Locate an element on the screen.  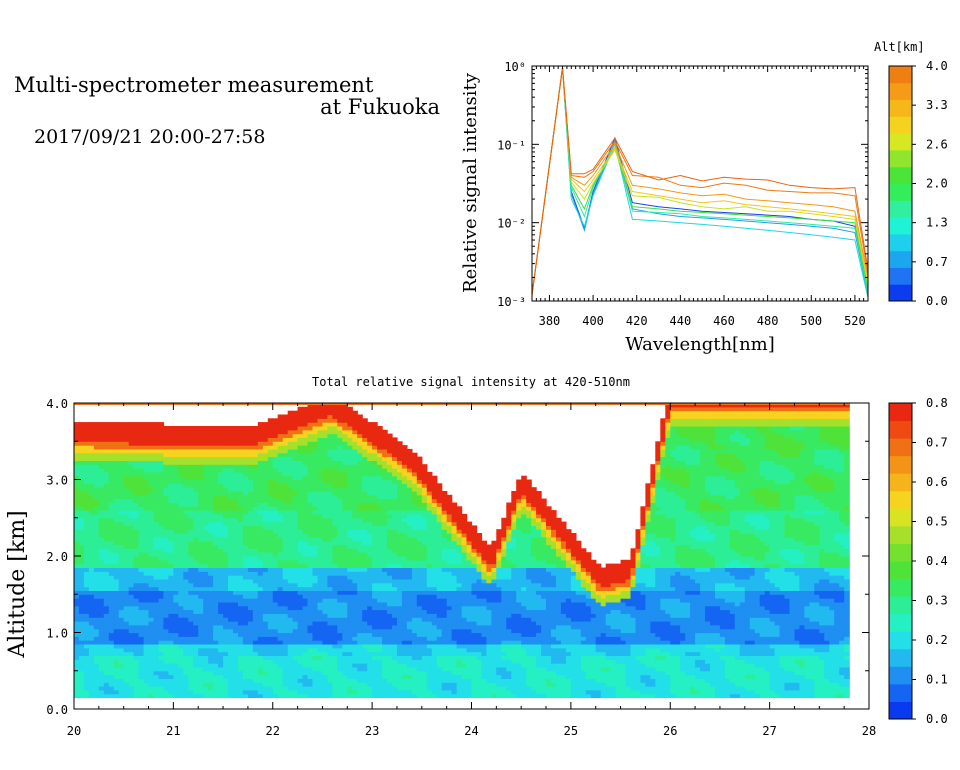
spectrum-x-tick-label: 520 is located at coordinates (855, 321).